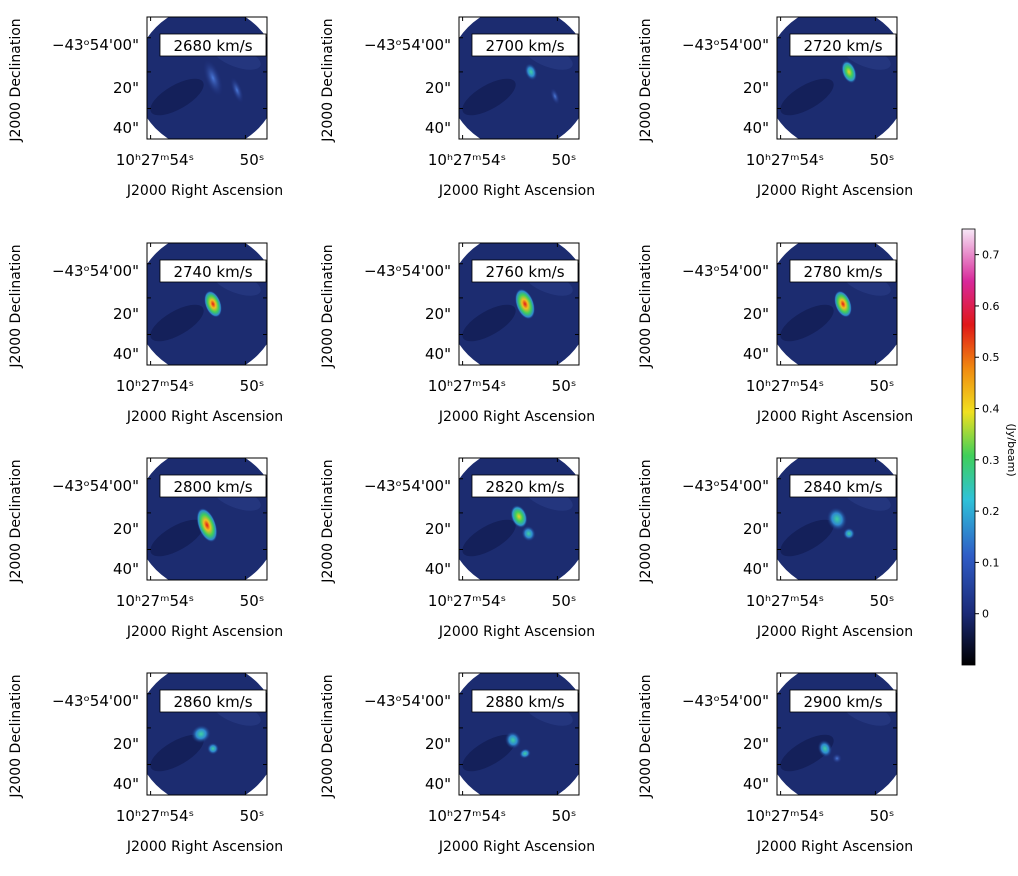 This screenshot has width=1018, height=876. I want to click on colorbar, so click(968, 447).